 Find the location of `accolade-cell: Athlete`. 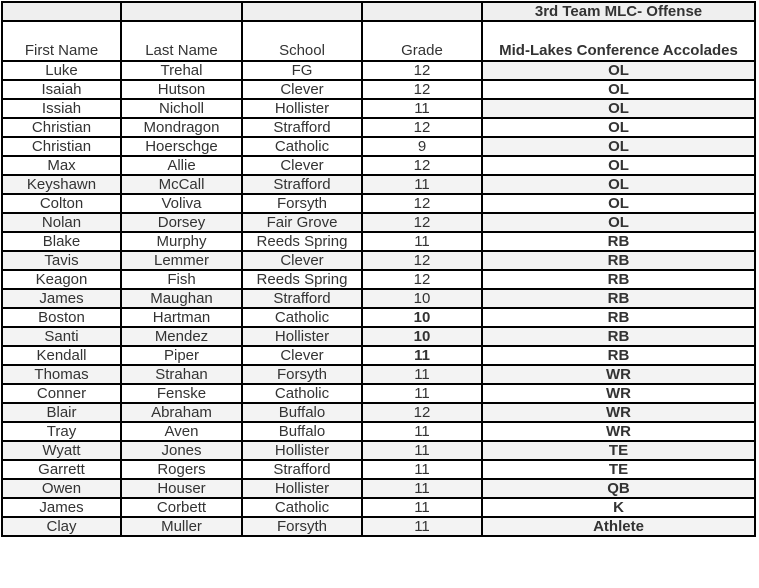

accolade-cell: Athlete is located at coordinates (618, 526).